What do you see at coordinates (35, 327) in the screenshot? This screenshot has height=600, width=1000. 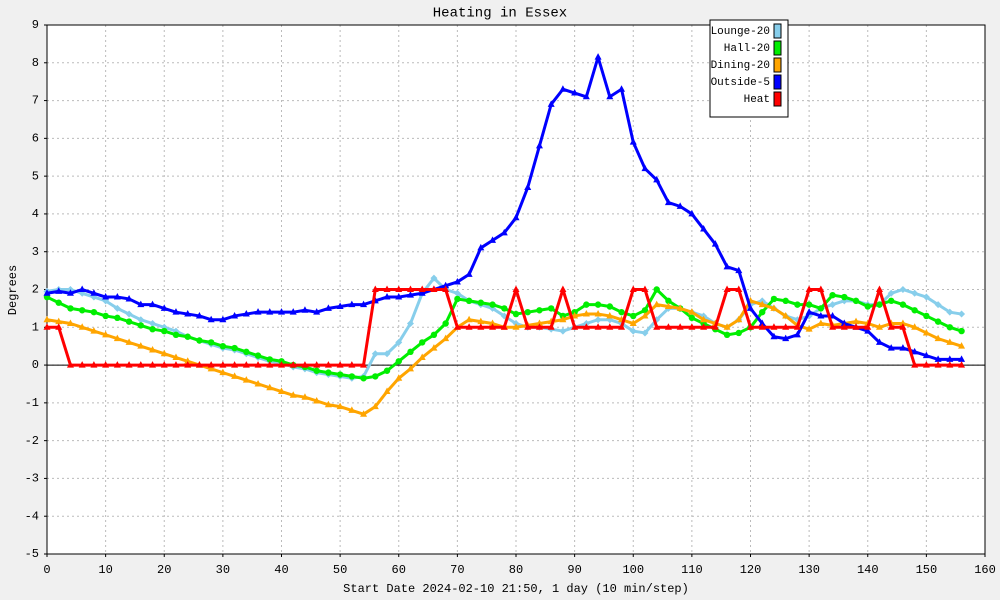 I see `y-tick-label: 1` at bounding box center [35, 327].